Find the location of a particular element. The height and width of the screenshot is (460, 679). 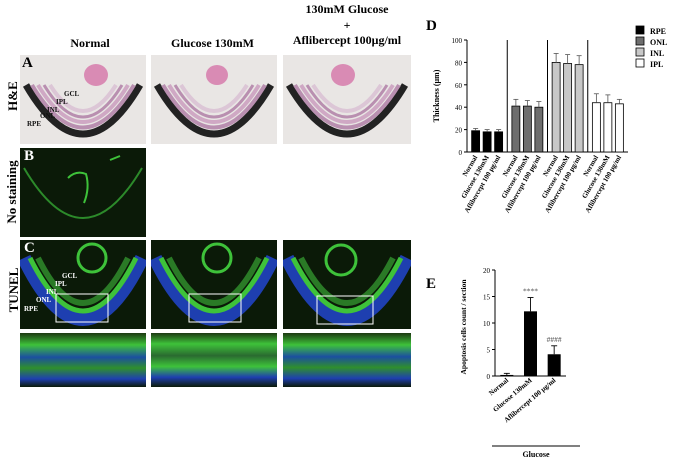

legend-swatch-ipl is located at coordinates (640, 63).